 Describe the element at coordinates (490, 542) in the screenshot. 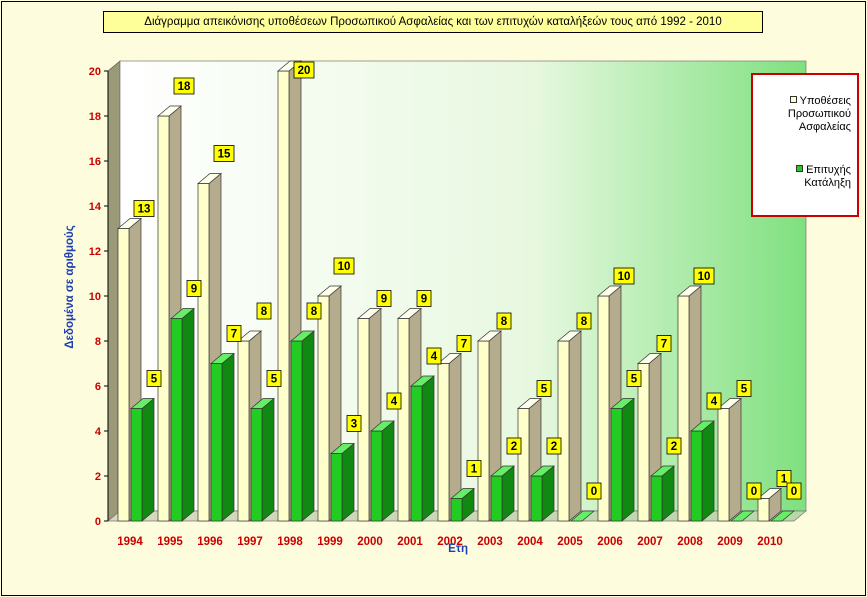

I see `x-tick-label: 2003` at that location.